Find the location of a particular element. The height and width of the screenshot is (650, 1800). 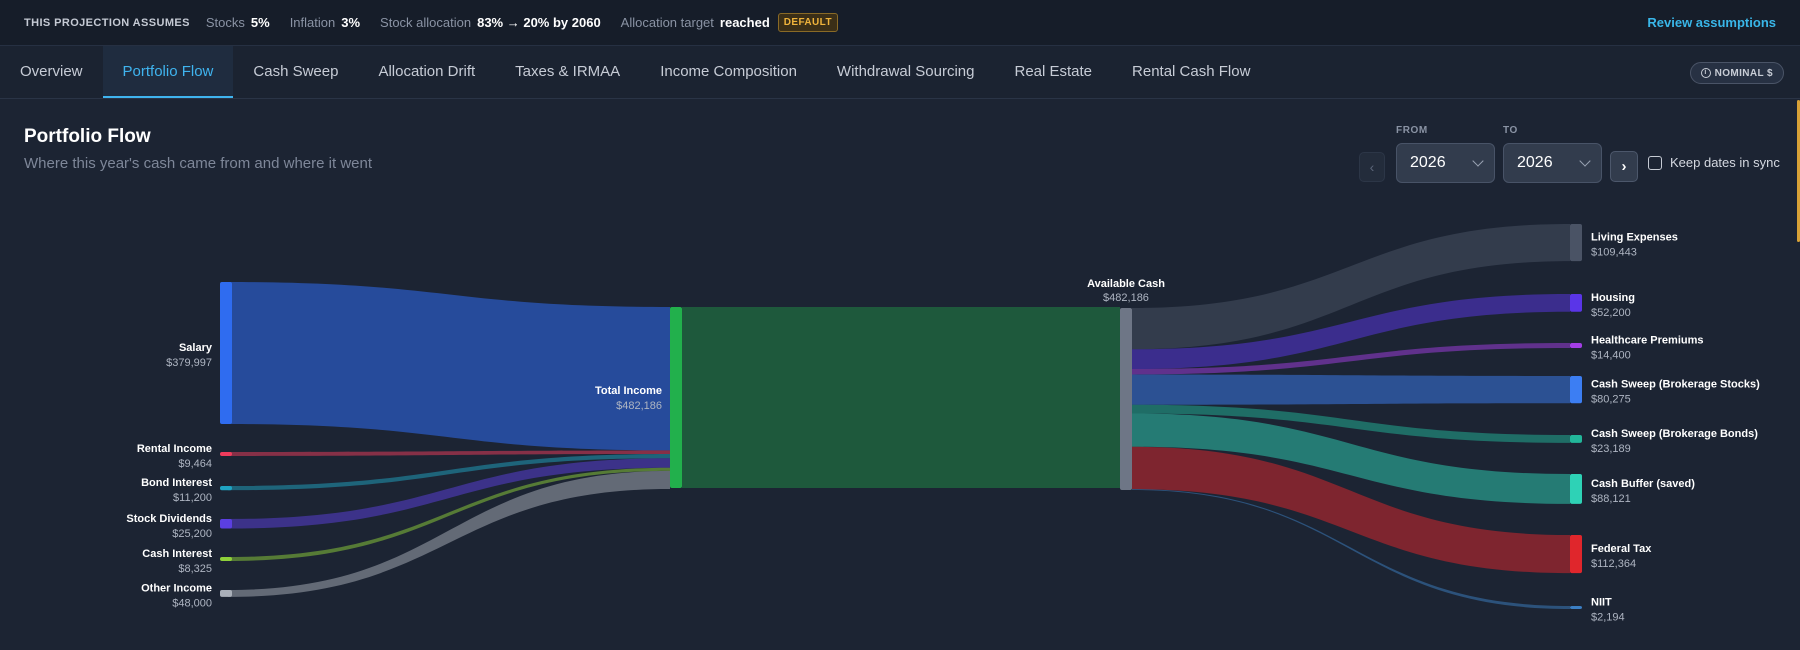

value-cash-interest: $8,325 is located at coordinates (195, 569).